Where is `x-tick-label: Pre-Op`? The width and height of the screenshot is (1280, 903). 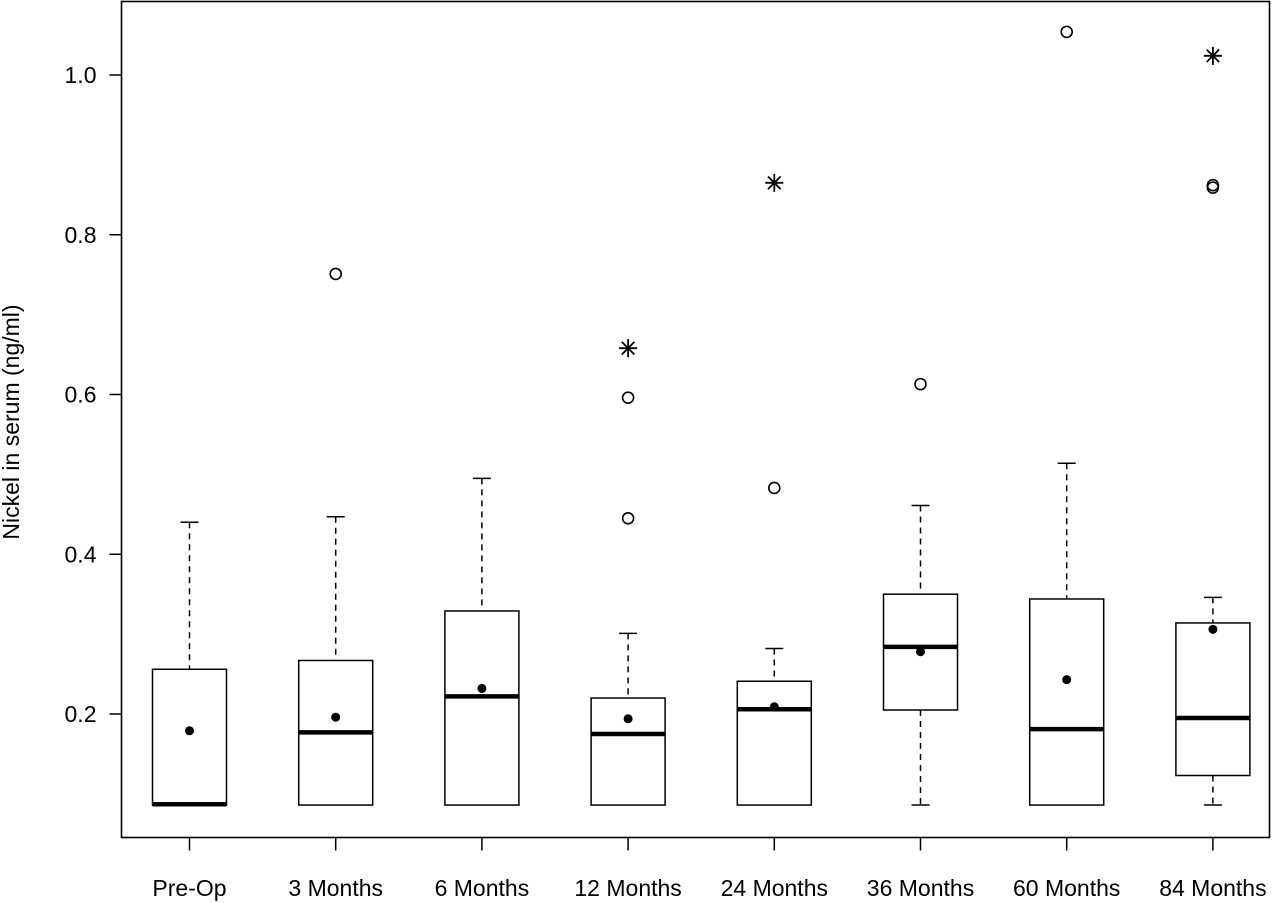
x-tick-label: Pre-Op is located at coordinates (189, 888).